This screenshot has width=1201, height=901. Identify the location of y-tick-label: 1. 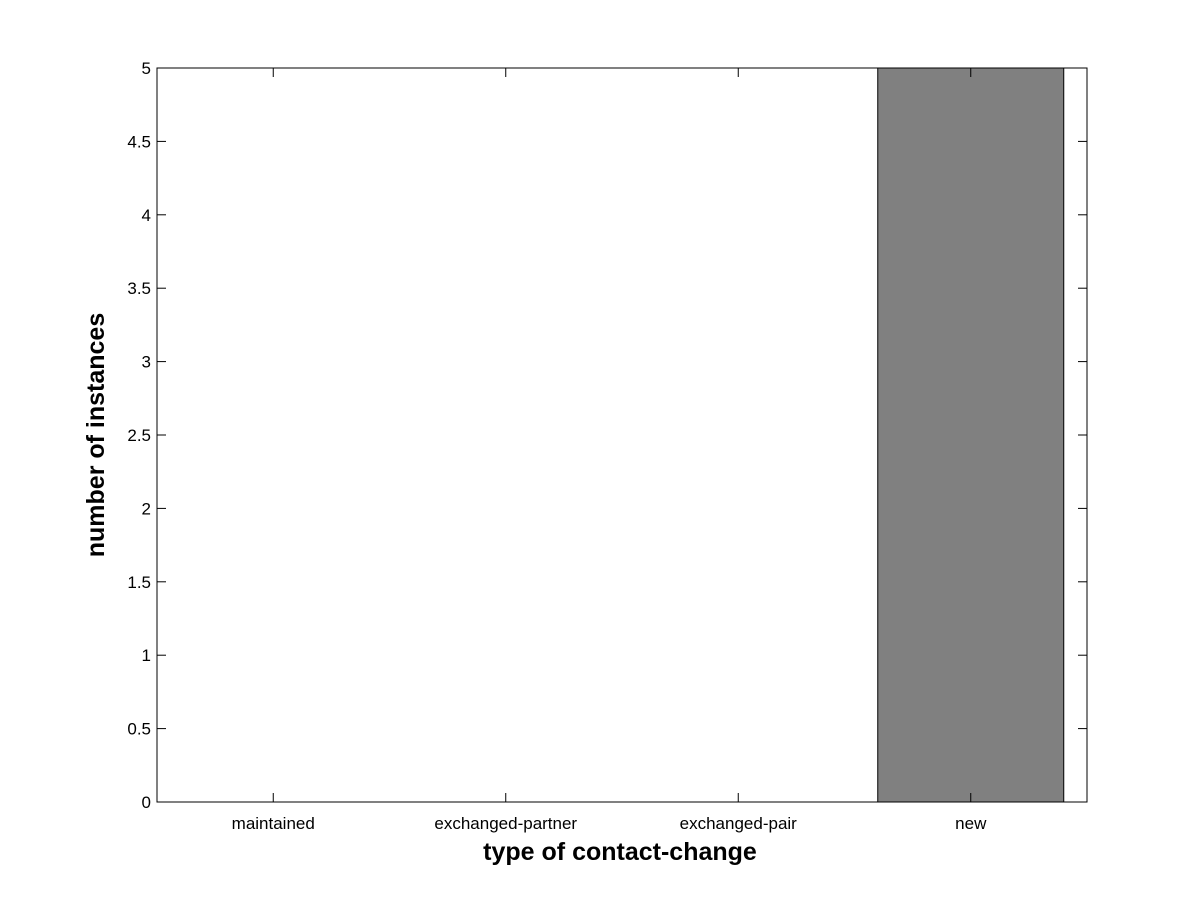
(146, 655).